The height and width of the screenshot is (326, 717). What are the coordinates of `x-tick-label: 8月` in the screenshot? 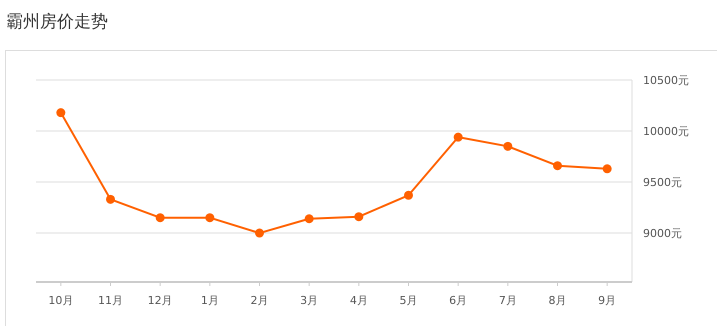 It's located at (557, 300).